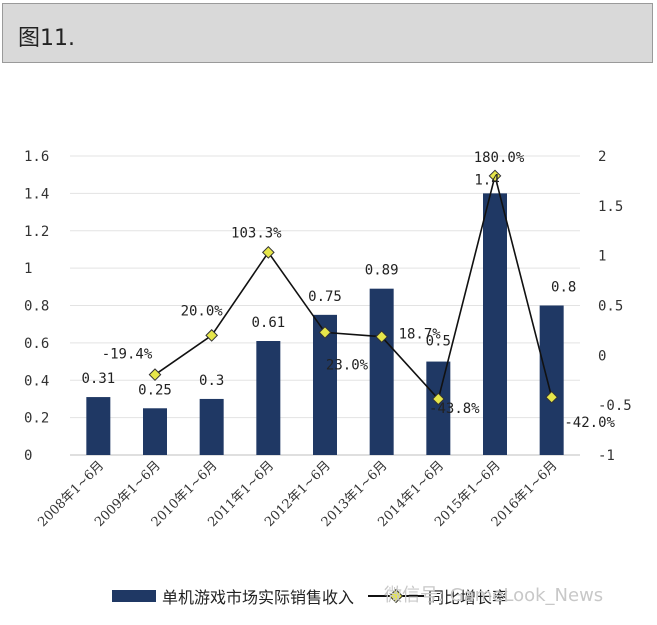 This screenshot has height=625, width=657. I want to click on line-value-label: -19.4%, so click(127, 355).